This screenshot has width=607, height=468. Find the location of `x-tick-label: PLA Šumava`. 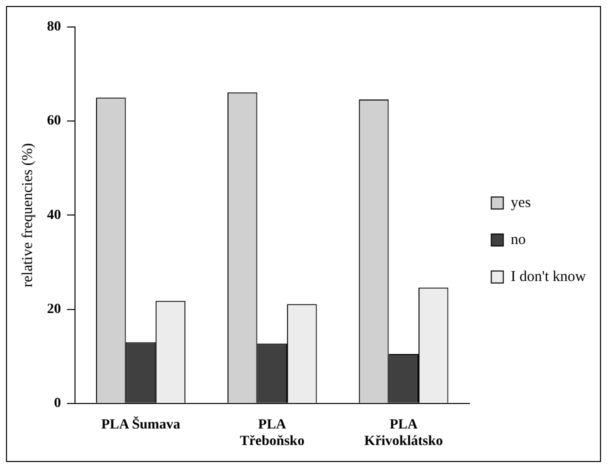

x-tick-label: PLA Šumava is located at coordinates (140, 423).